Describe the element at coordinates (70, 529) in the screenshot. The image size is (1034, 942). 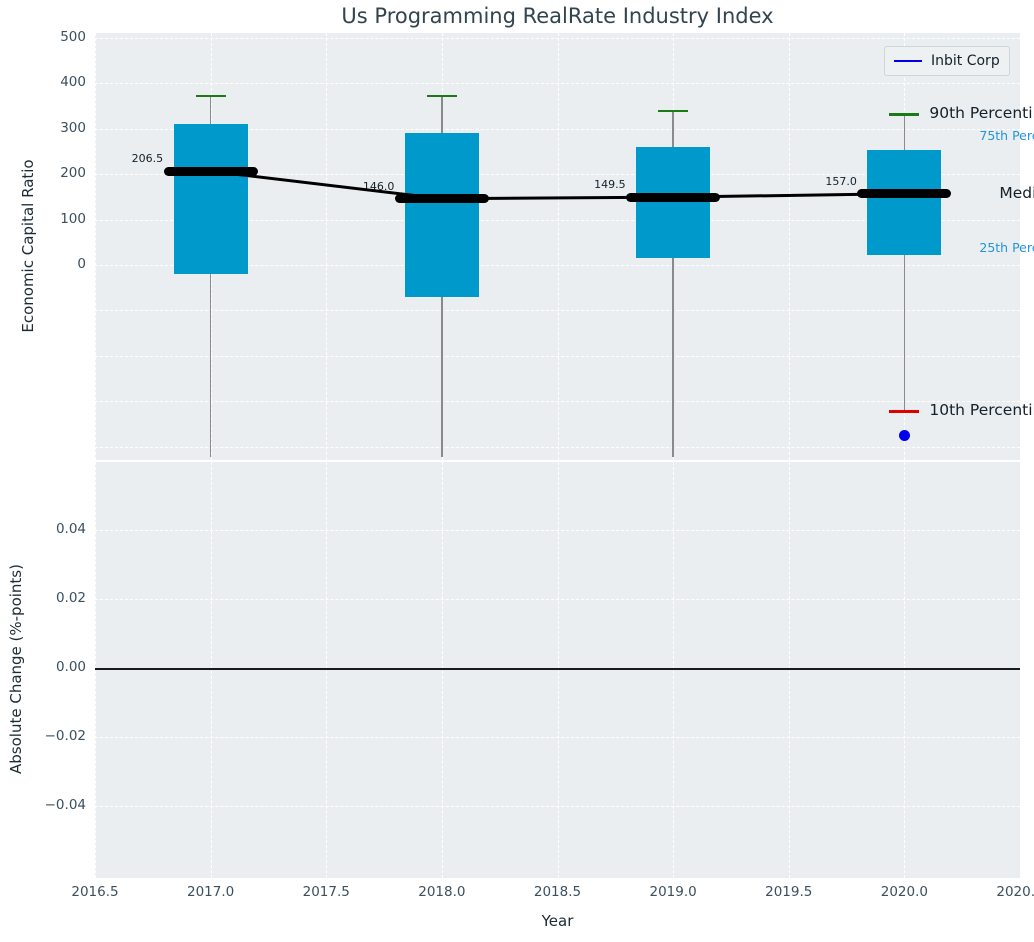
I see `y-axis-tick-label: 0.04` at that location.